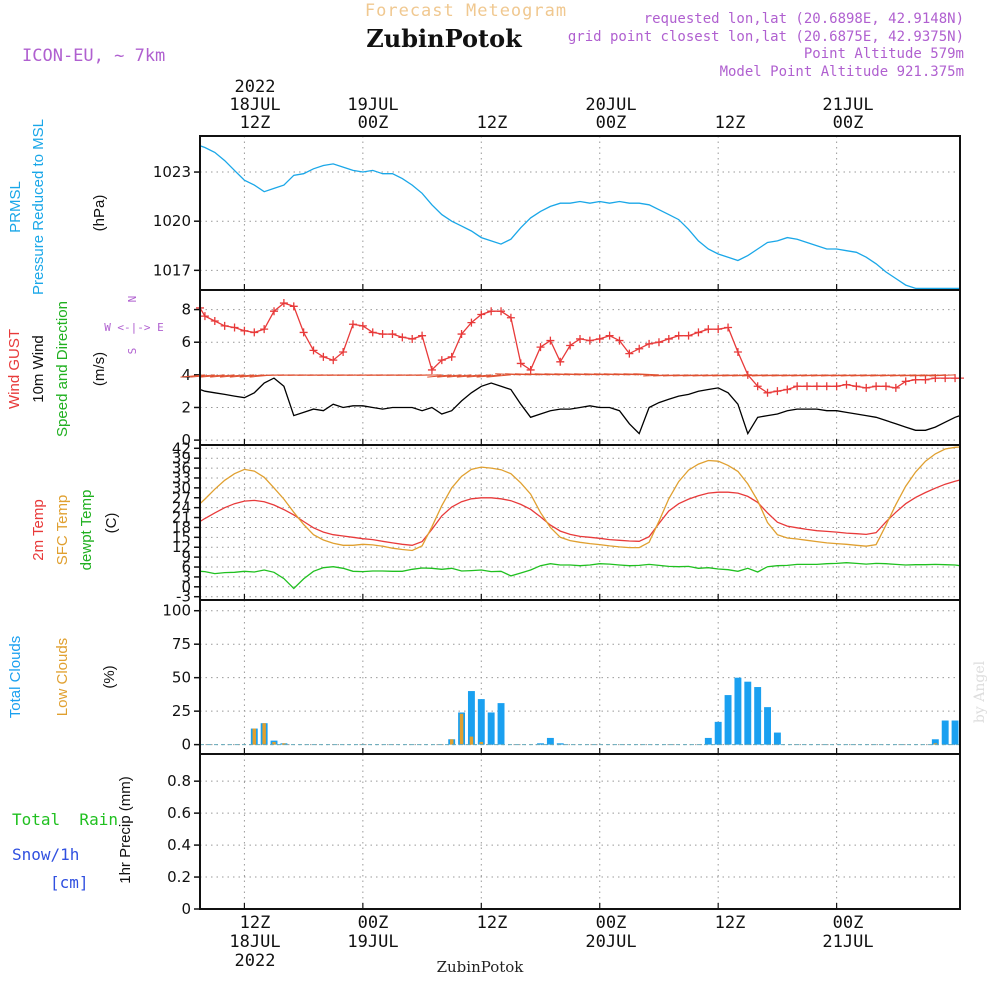  What do you see at coordinates (884, 54) in the screenshot?
I see `point-altitude: Point Altitude 579m` at bounding box center [884, 54].